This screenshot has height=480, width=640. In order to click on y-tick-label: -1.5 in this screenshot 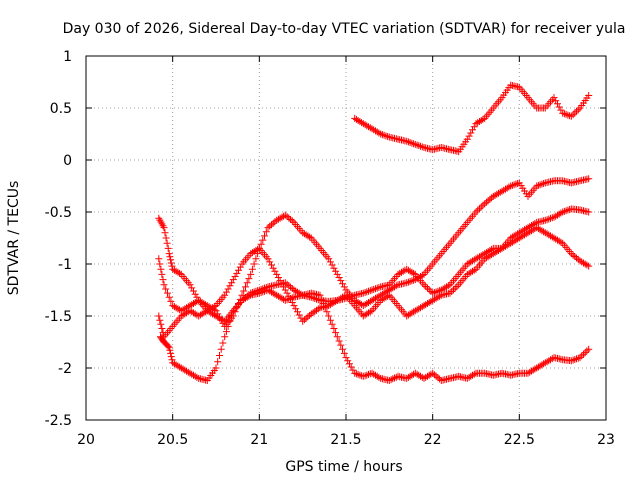, I will do `click(58, 317)`.